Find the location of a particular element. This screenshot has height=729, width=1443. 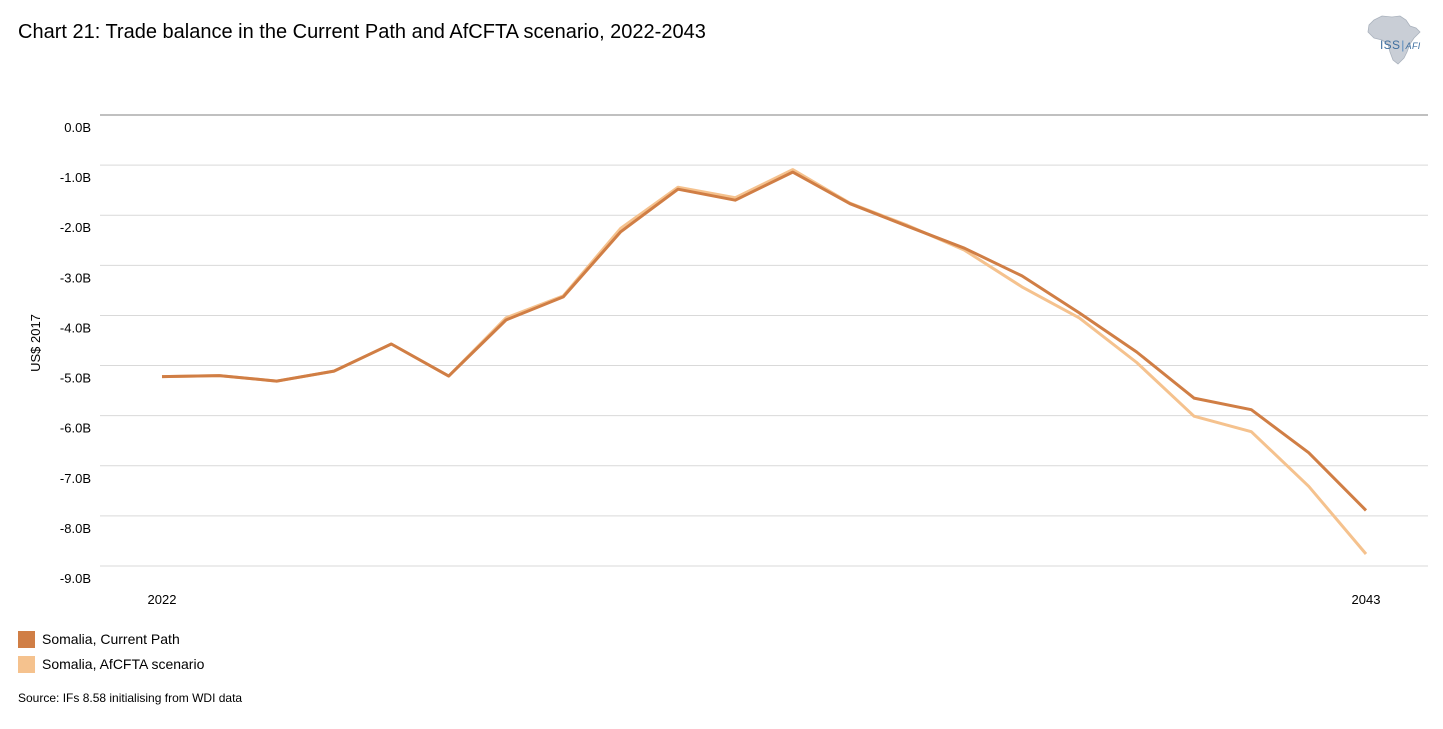

legend-swatch-afcfta is located at coordinates (26, 664).